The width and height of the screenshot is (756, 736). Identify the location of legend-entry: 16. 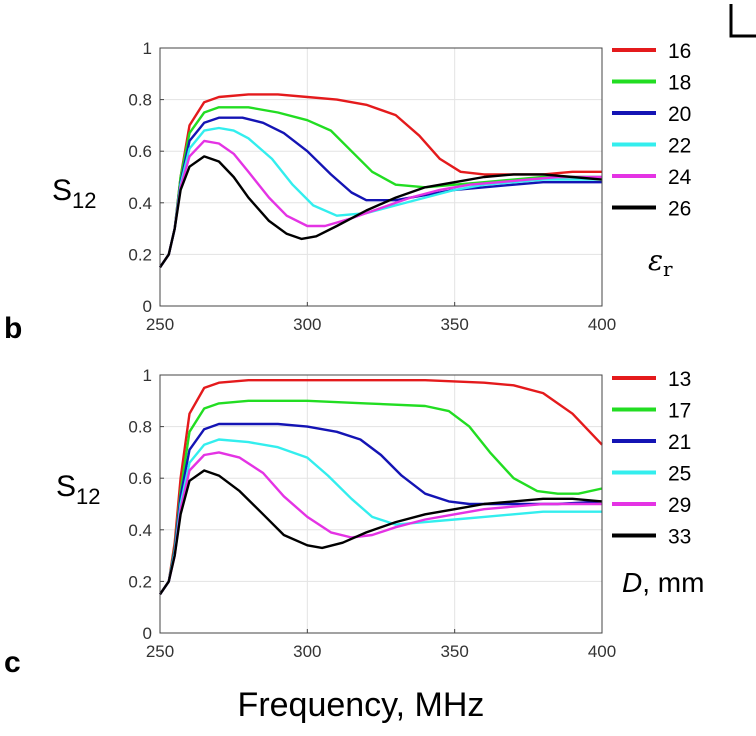
(679, 51).